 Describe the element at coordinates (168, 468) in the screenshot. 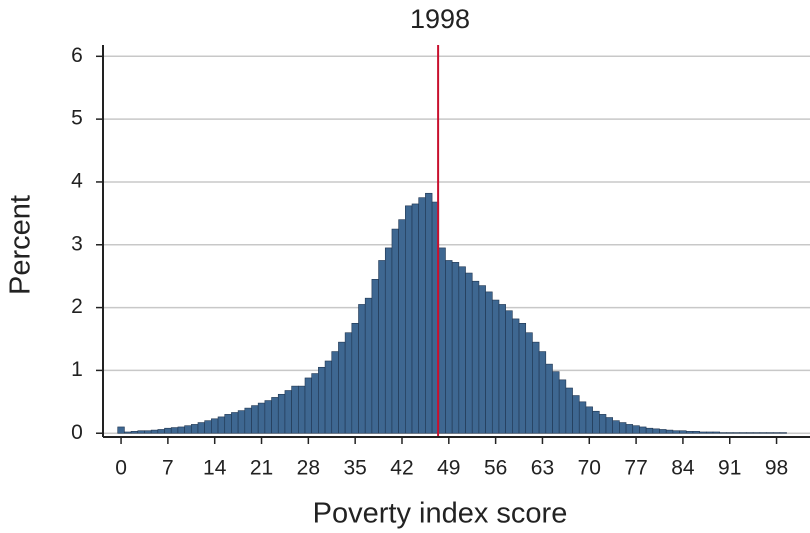

I see `x-tick-label: 7` at that location.